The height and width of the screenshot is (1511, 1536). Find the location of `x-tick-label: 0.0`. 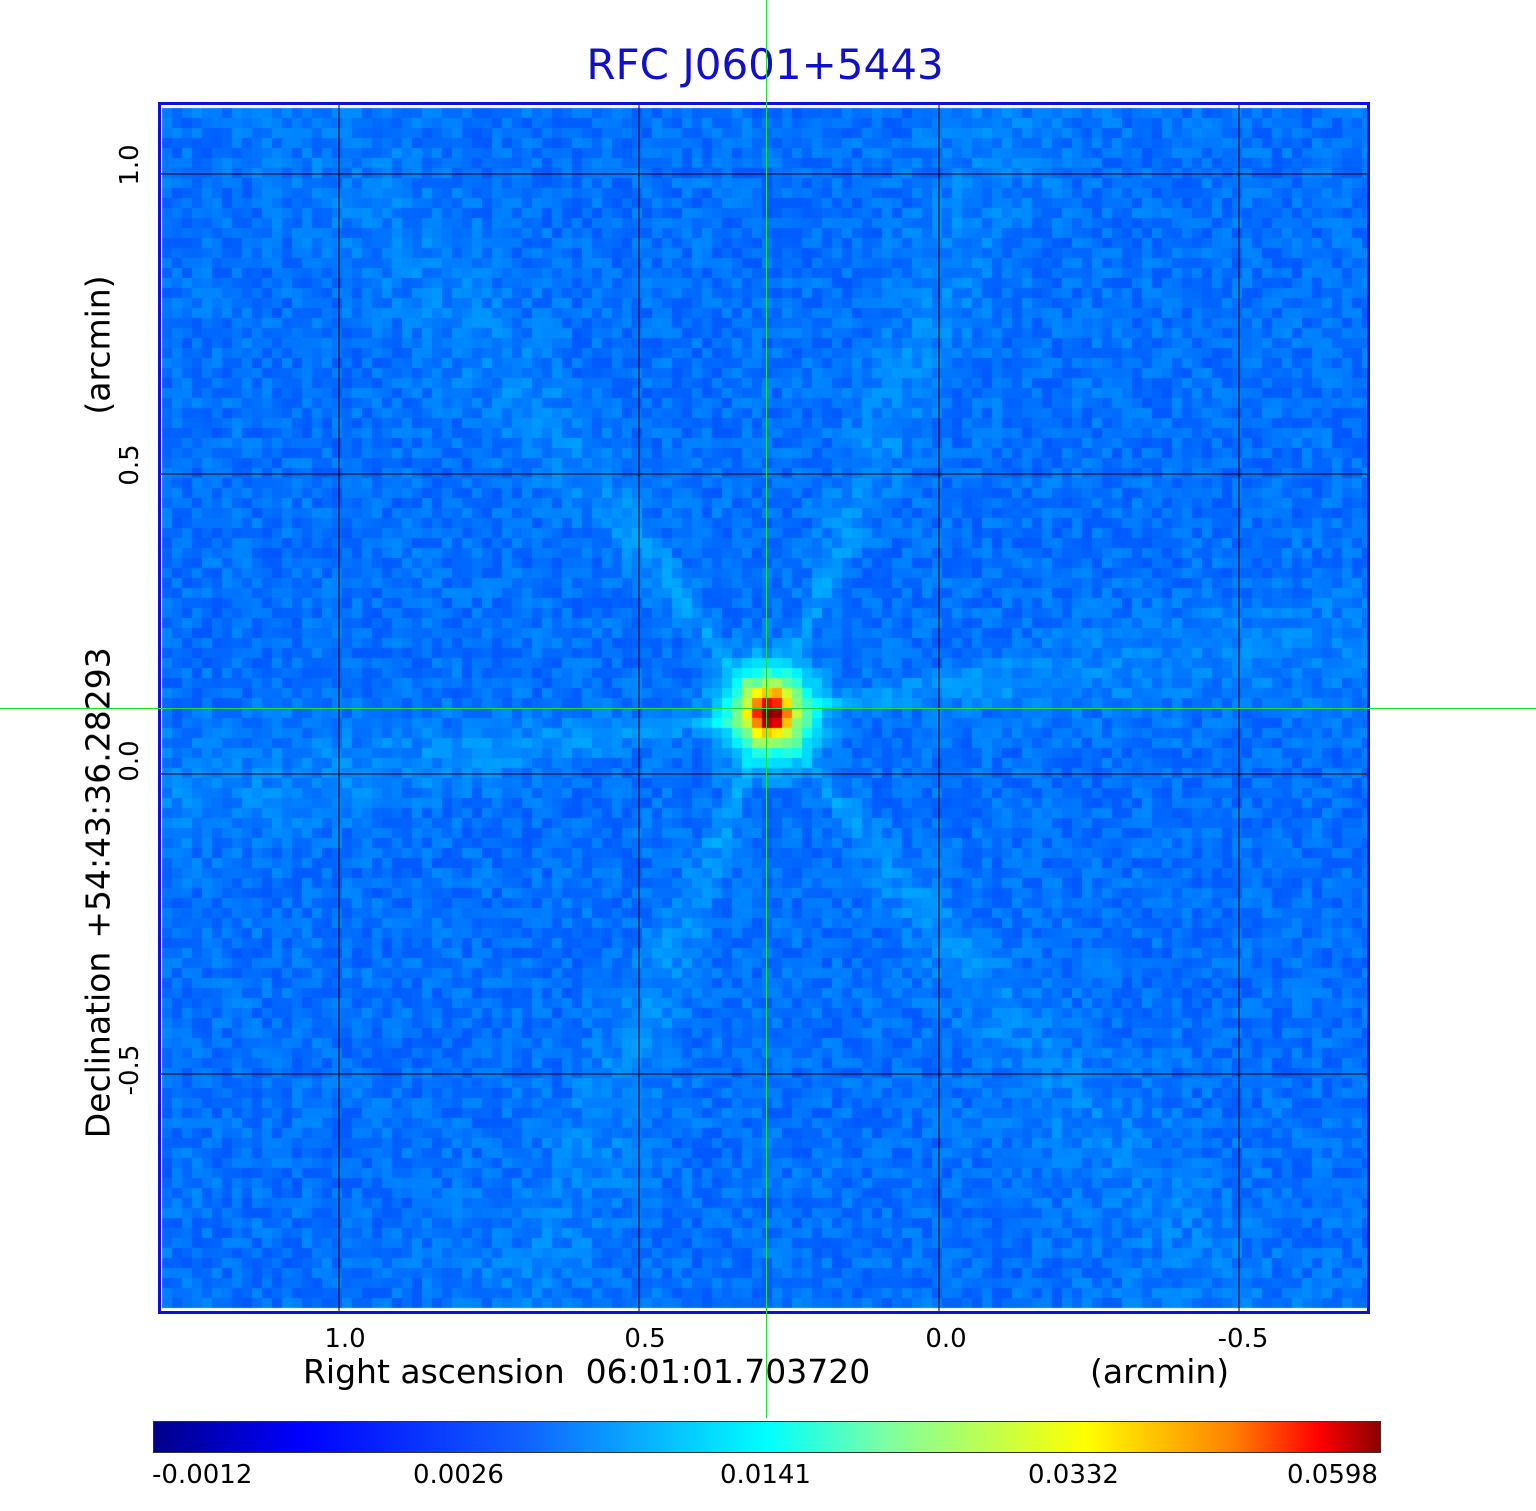

x-tick-label: 0.0 is located at coordinates (946, 1339).